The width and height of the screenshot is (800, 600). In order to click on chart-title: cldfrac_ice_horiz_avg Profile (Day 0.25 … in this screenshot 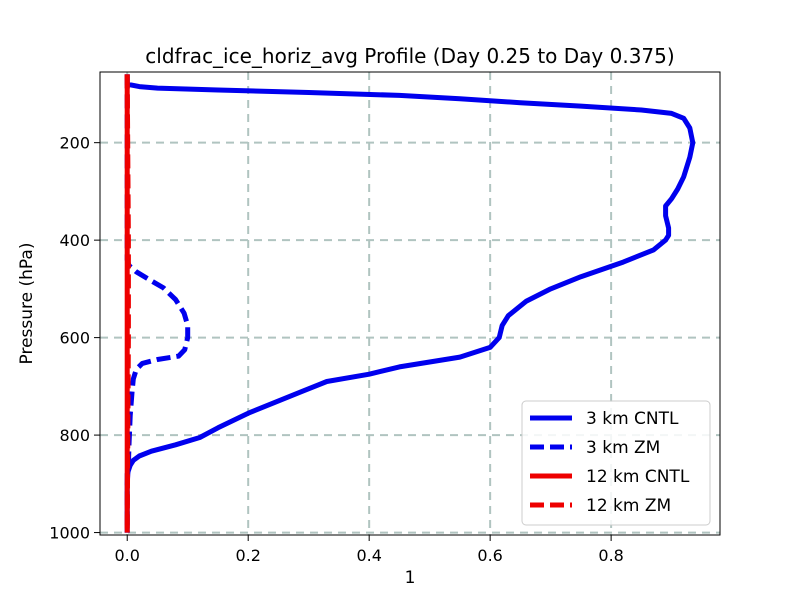, I will do `click(409, 56)`.